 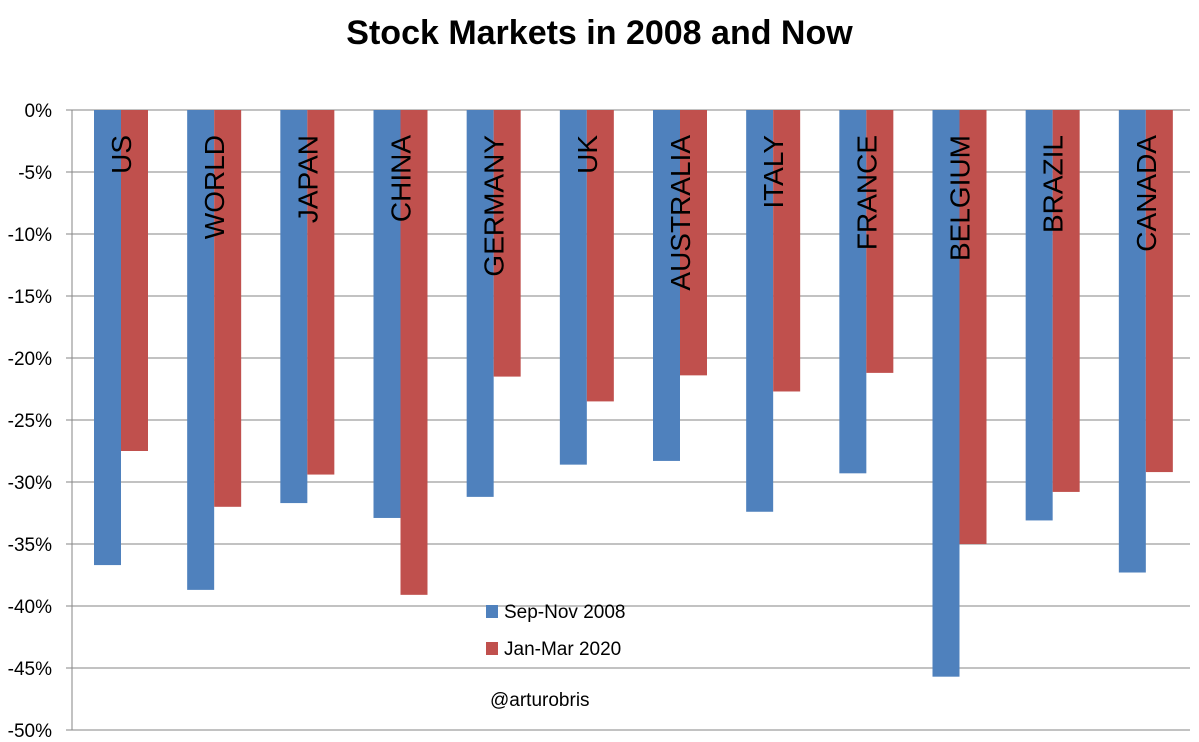 I want to click on category-label-us: US, so click(x=121, y=154).